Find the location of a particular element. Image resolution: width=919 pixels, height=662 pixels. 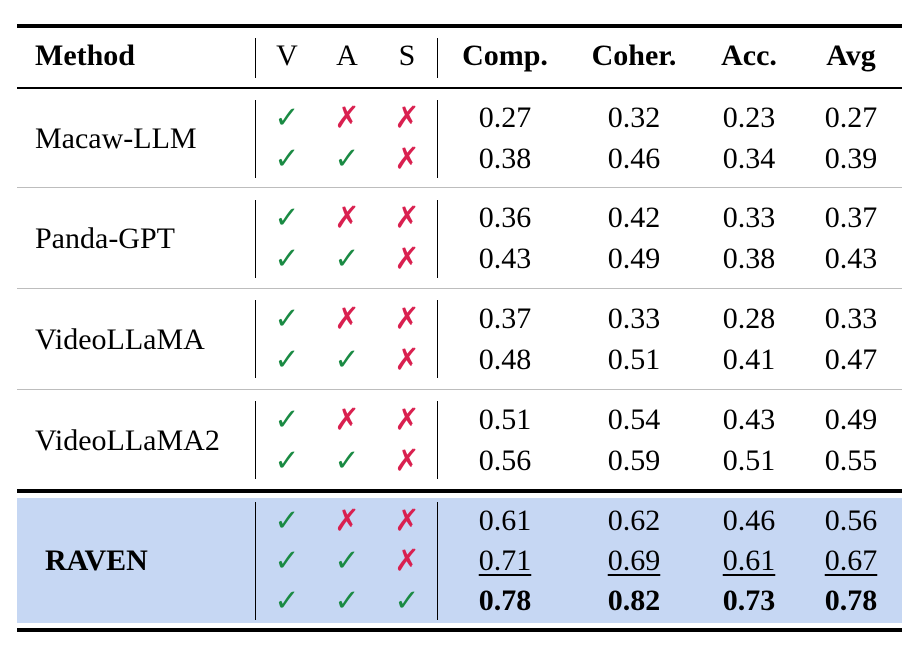

score-acc: 0.41 is located at coordinates (749, 359).